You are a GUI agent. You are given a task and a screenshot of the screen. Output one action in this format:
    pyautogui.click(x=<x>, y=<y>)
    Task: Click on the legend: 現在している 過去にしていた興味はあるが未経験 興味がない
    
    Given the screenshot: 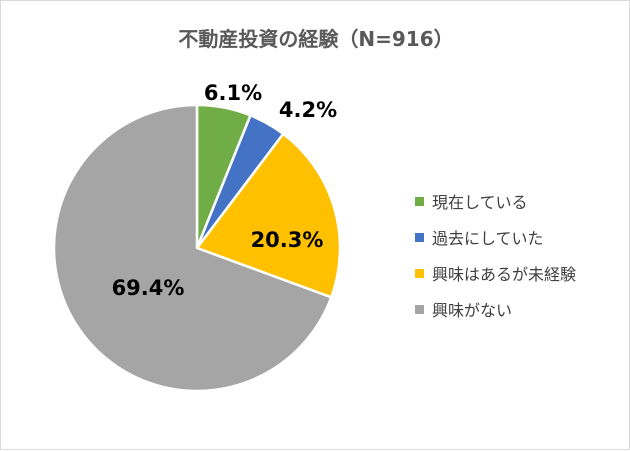 What is the action you would take?
    pyautogui.click(x=495, y=255)
    